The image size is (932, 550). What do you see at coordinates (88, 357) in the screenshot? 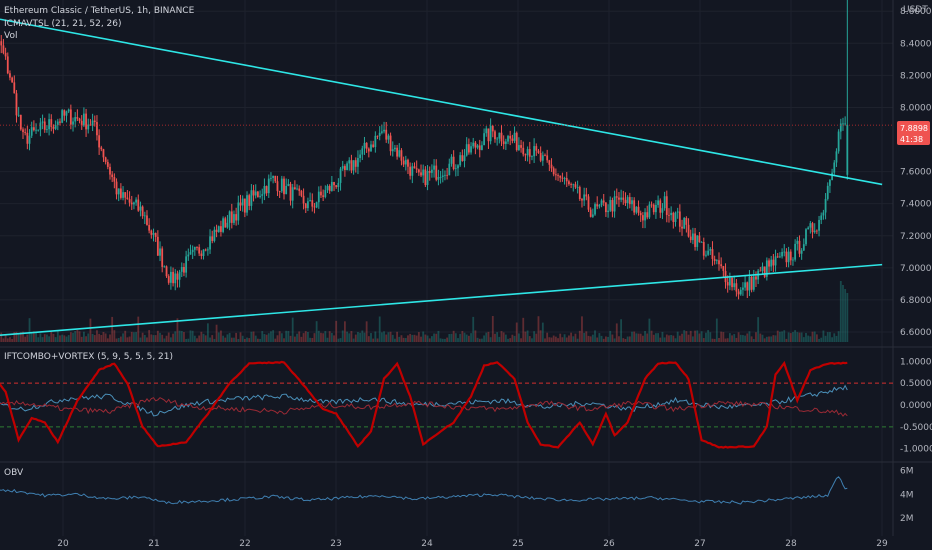
I see `ift-legend: IFTCOMBO+VORTEX (5, 9, 5, 5, 5, 21)` at bounding box center [88, 357].